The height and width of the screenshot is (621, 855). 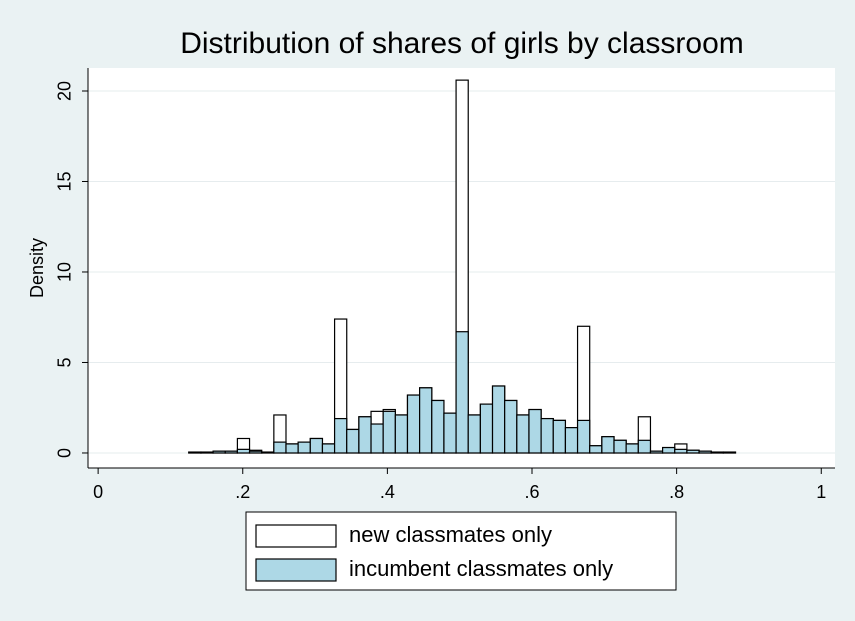 What do you see at coordinates (65, 362) in the screenshot?
I see `y-tick-label: 5` at bounding box center [65, 362].